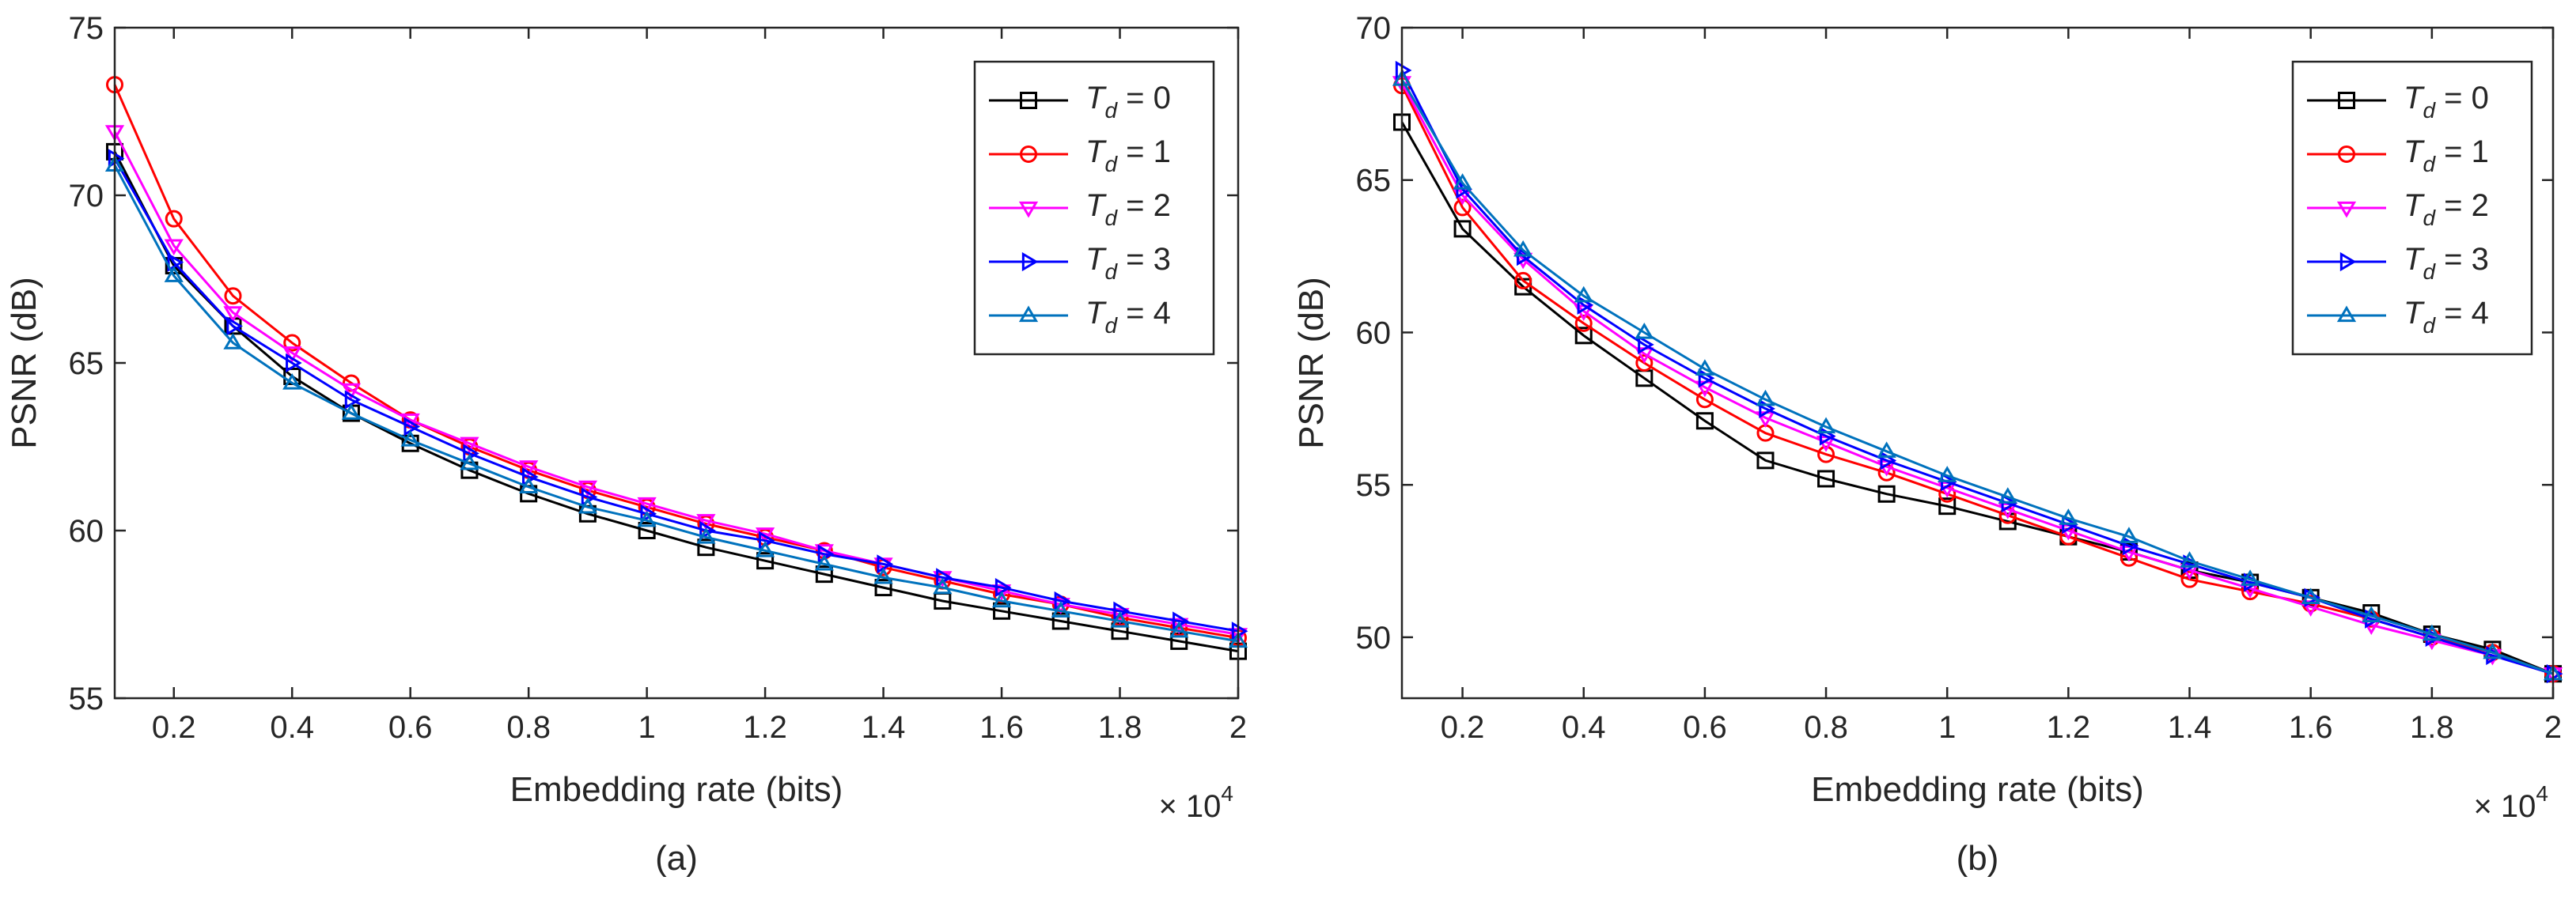 Image resolution: width=2576 pixels, height=903 pixels. Describe the element at coordinates (1947, 727) in the screenshot. I see `x-tick-label: 1` at that location.